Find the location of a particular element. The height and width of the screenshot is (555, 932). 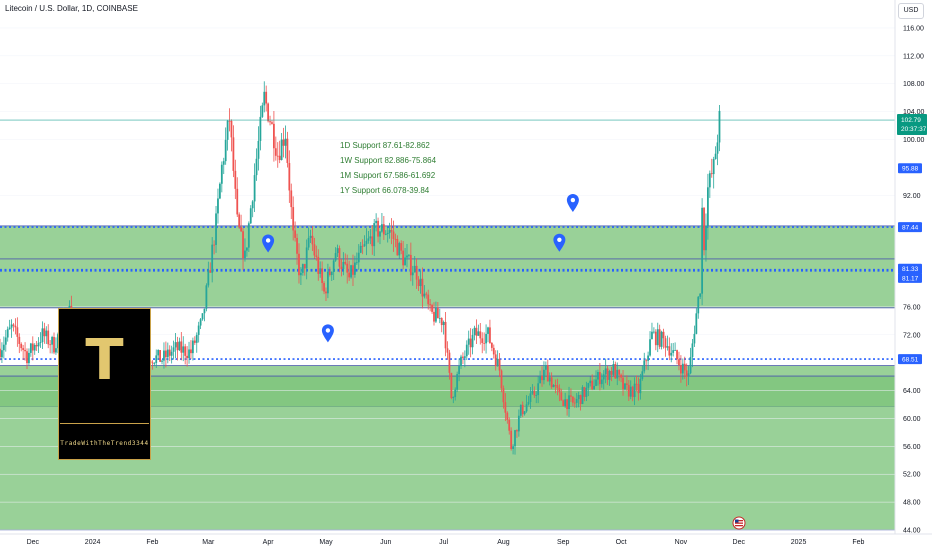

y-tick-label: 60.00 is located at coordinates (912, 419).